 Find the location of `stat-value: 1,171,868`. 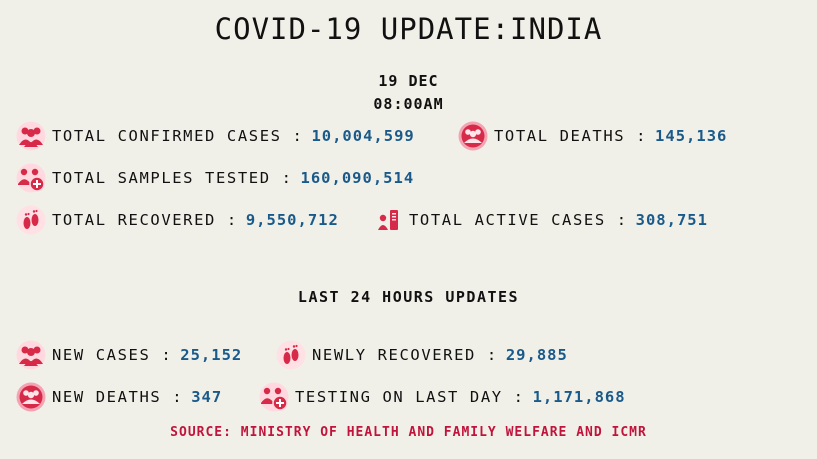

stat-value: 1,171,868 is located at coordinates (579, 397).